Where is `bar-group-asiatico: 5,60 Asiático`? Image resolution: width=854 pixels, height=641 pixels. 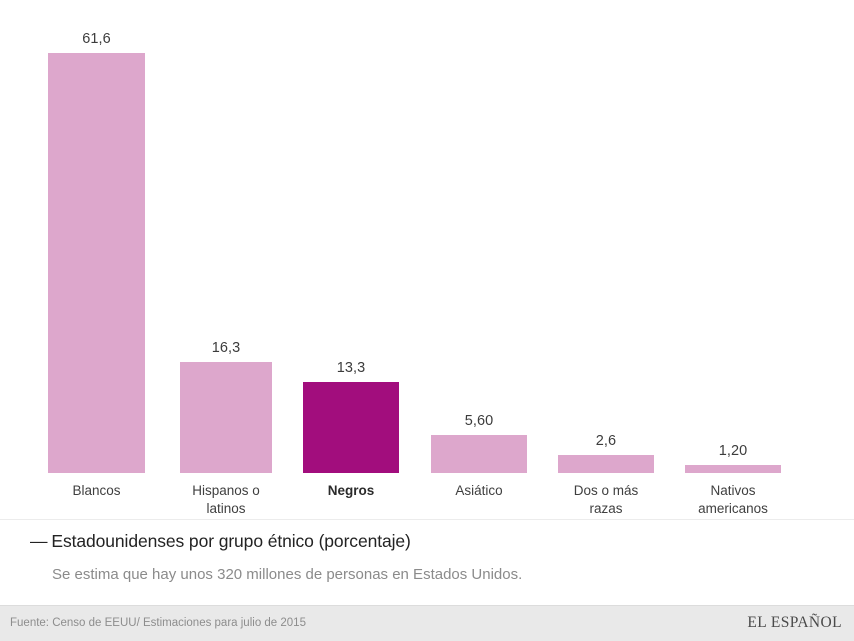 bar-group-asiatico: 5,60 Asiático is located at coordinates (479, 455).